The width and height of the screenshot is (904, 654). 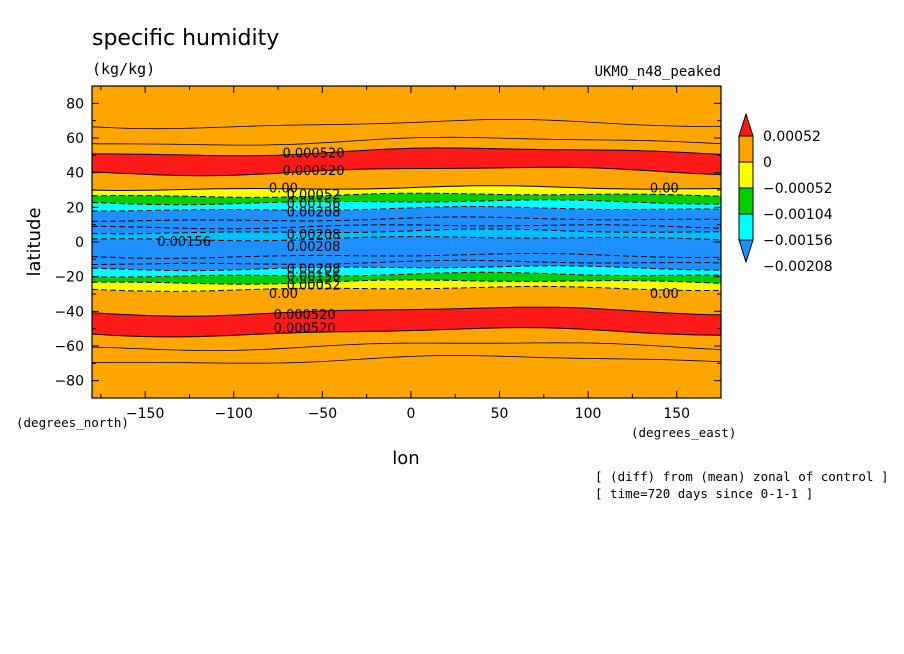 I want to click on y-tick-label-4: 0, so click(x=79, y=243).